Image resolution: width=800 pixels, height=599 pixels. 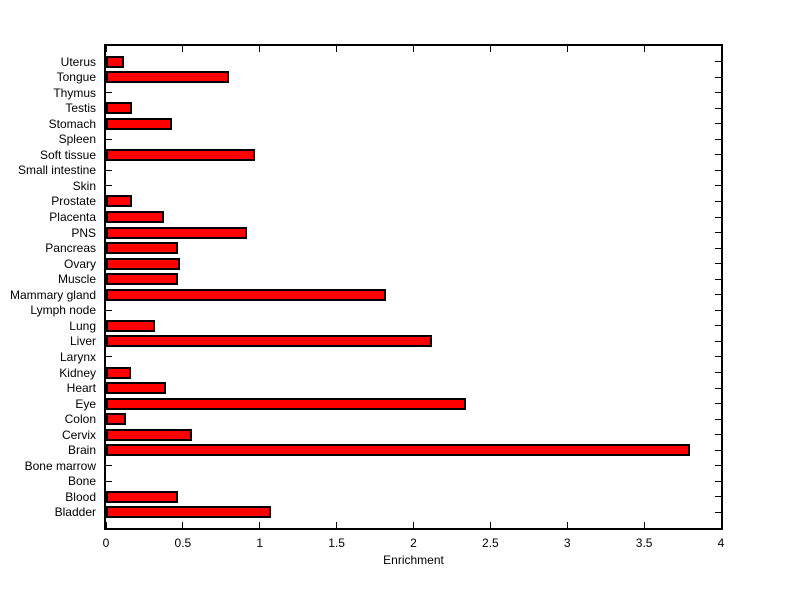 I want to click on y-tick-label: Liver, so click(x=82, y=341).